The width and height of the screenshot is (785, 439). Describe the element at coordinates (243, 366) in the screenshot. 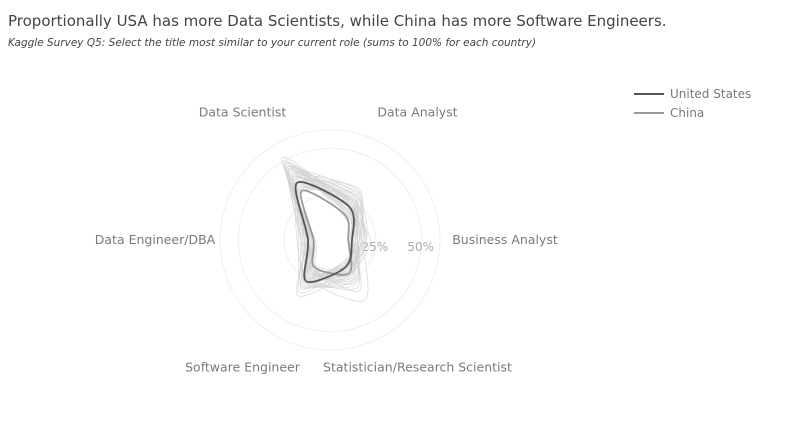

I see `axis-label: Software Engineer` at that location.